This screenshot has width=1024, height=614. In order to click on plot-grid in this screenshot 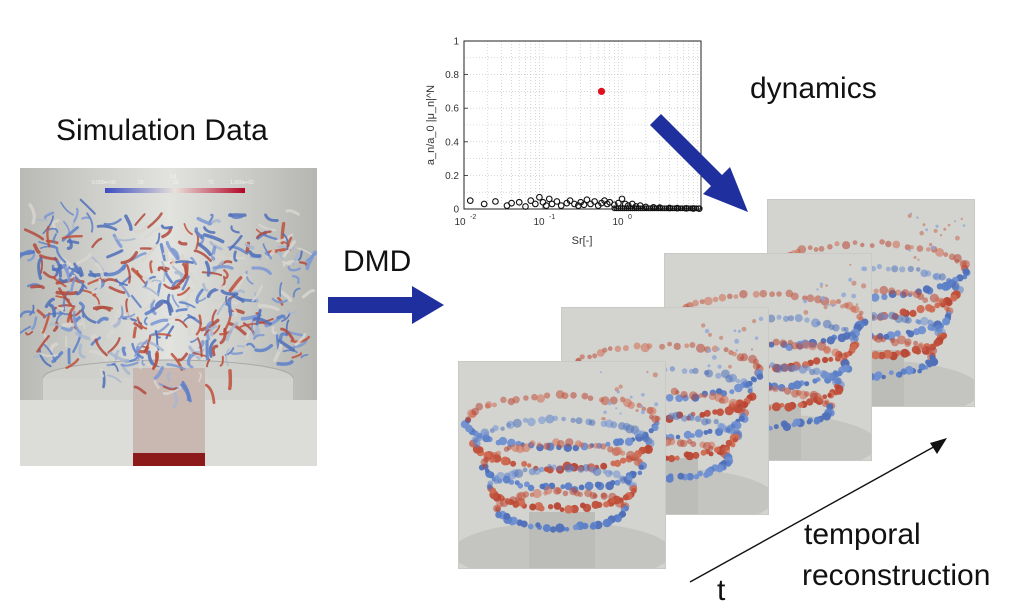, I will do `click(582, 125)`.